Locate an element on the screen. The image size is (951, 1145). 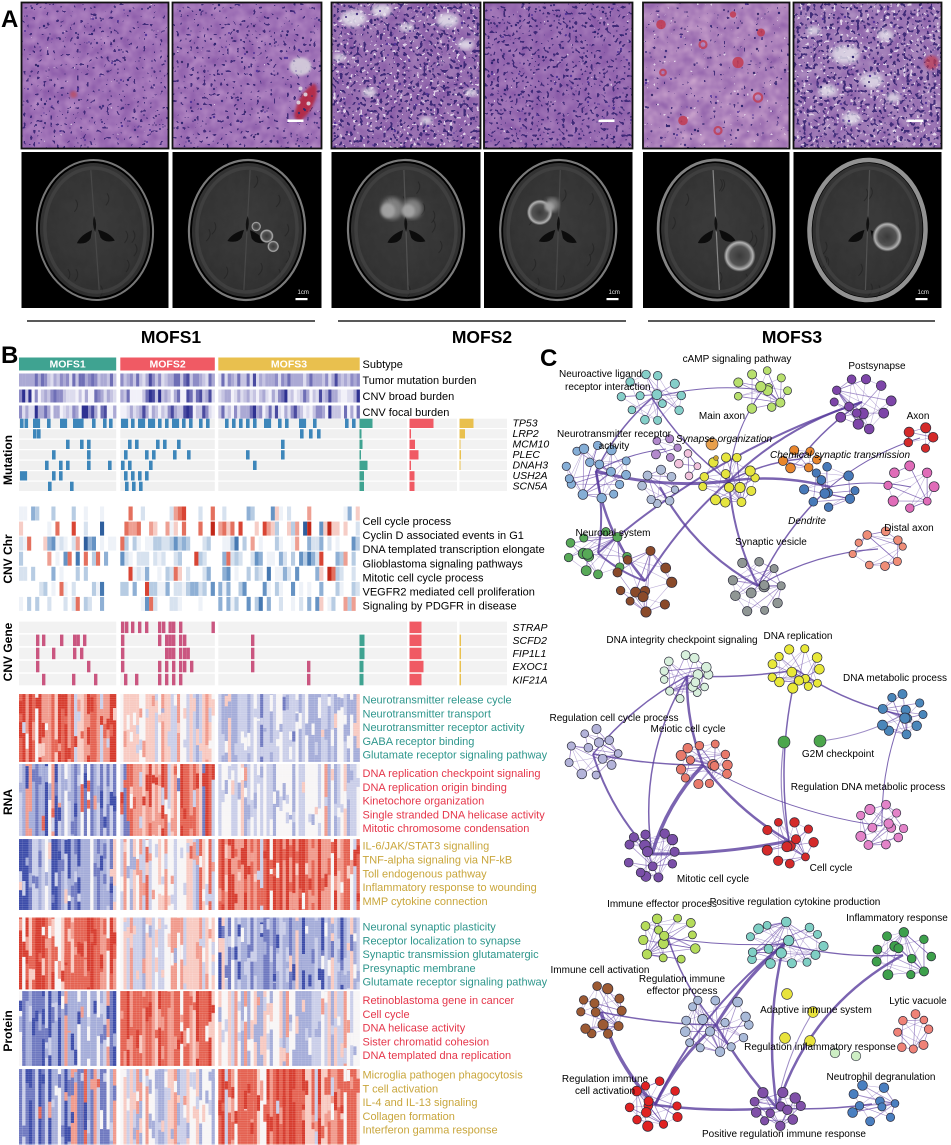
svg-text: Synaptic vesicle is located at coordinates (771, 542).